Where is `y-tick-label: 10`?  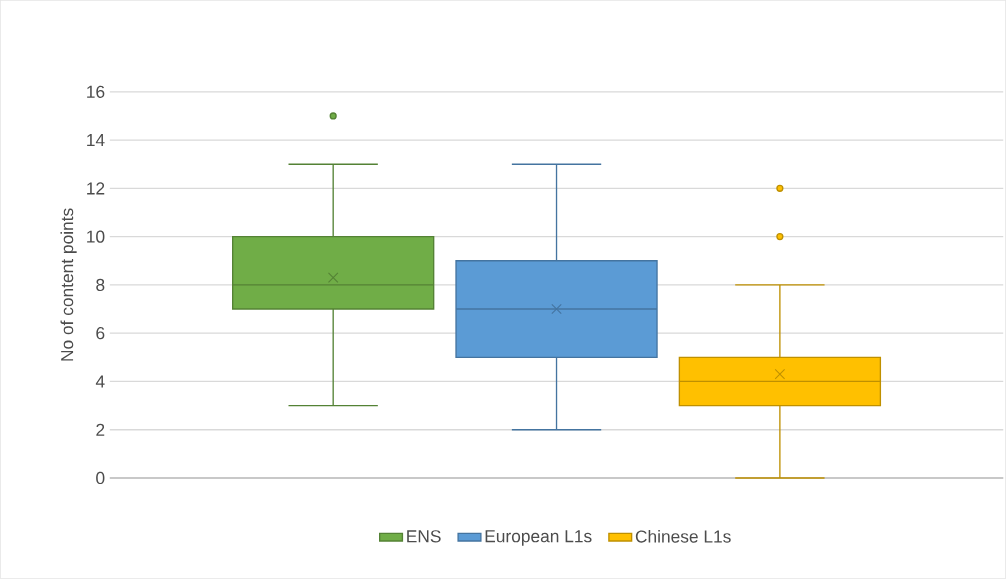 y-tick-label: 10 is located at coordinates (96, 236).